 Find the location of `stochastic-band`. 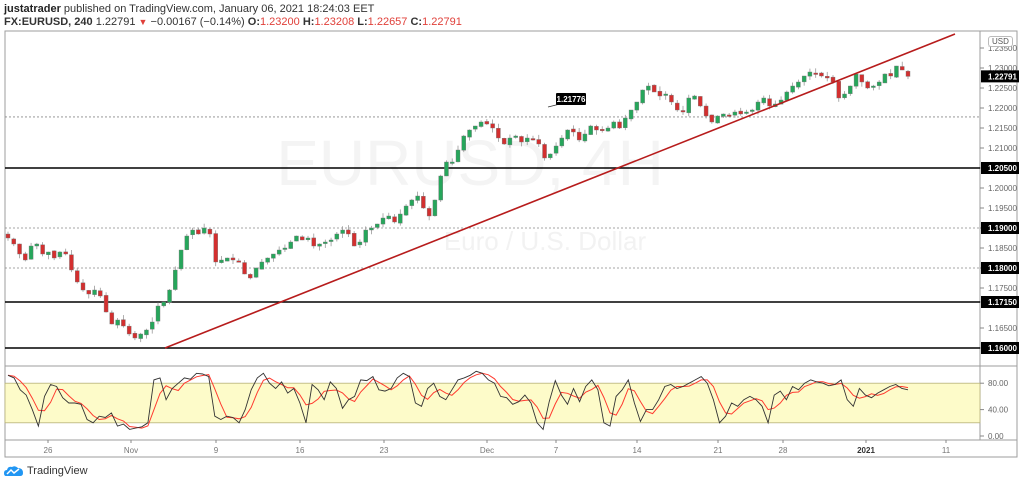

stochastic-band is located at coordinates (492, 403).